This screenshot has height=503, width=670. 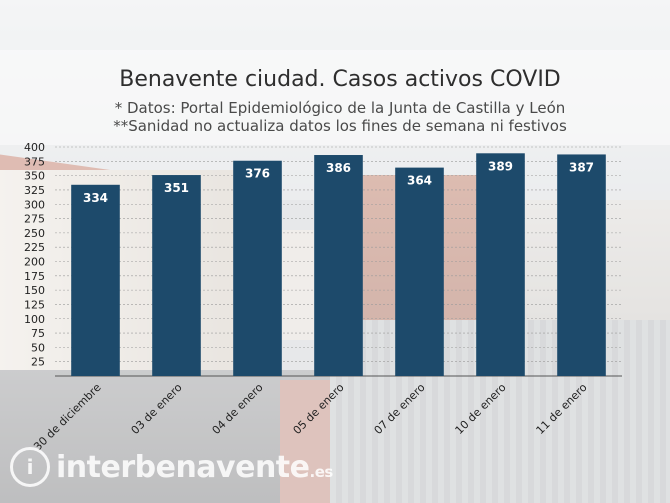 What do you see at coordinates (257, 174) in the screenshot?
I see `bar-value-label: 376` at bounding box center [257, 174].